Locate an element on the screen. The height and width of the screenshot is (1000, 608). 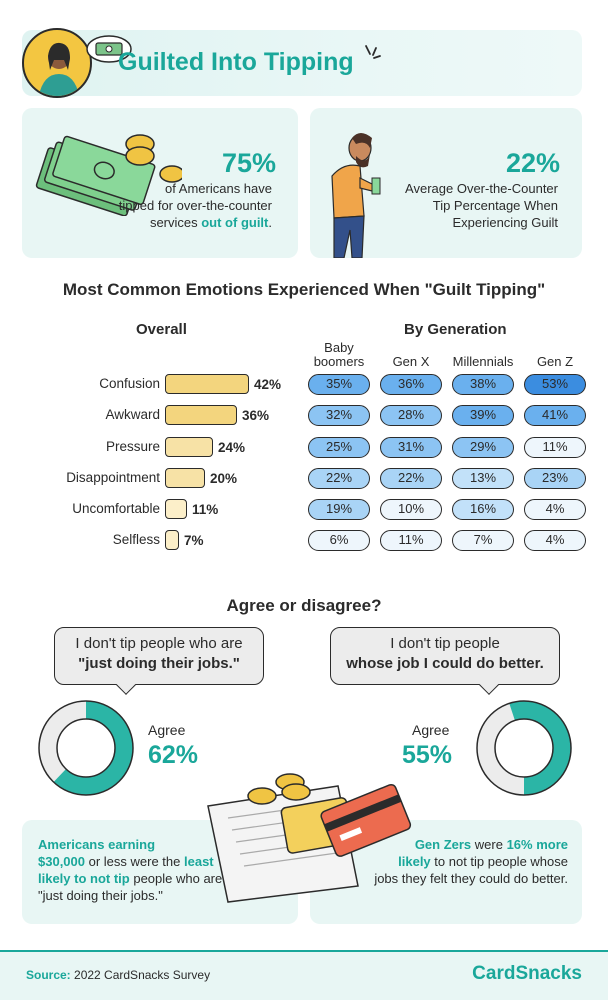
generation-value-pill: 41% is located at coordinates (555, 415).